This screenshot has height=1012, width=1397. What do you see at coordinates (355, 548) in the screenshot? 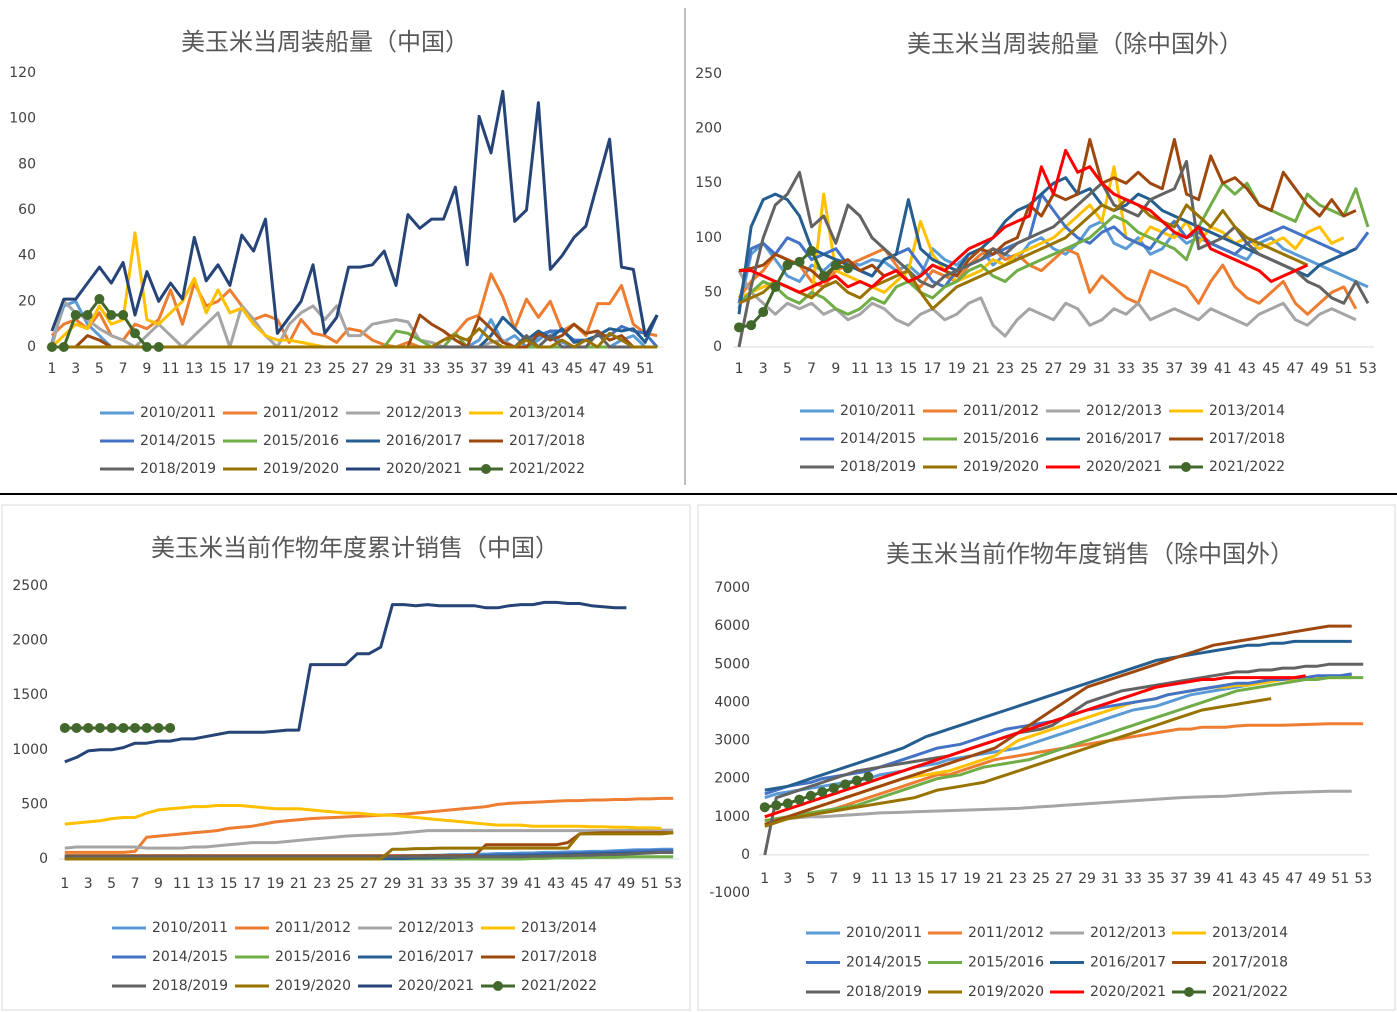
I see `chart-title: 美玉米当前作物年度累计销售（中国）` at bounding box center [355, 548].